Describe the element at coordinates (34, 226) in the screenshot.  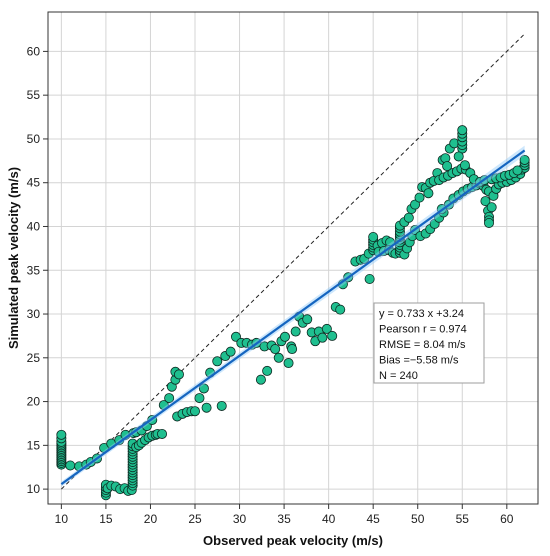
I see `y-tick-label: 40` at that location.